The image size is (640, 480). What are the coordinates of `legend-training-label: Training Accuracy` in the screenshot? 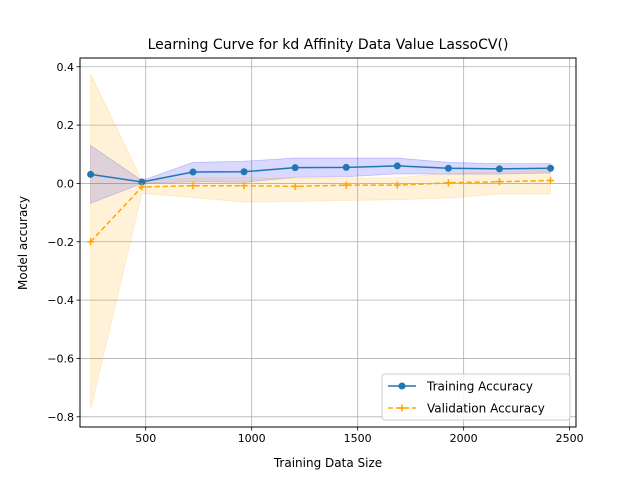 It's located at (479, 387).